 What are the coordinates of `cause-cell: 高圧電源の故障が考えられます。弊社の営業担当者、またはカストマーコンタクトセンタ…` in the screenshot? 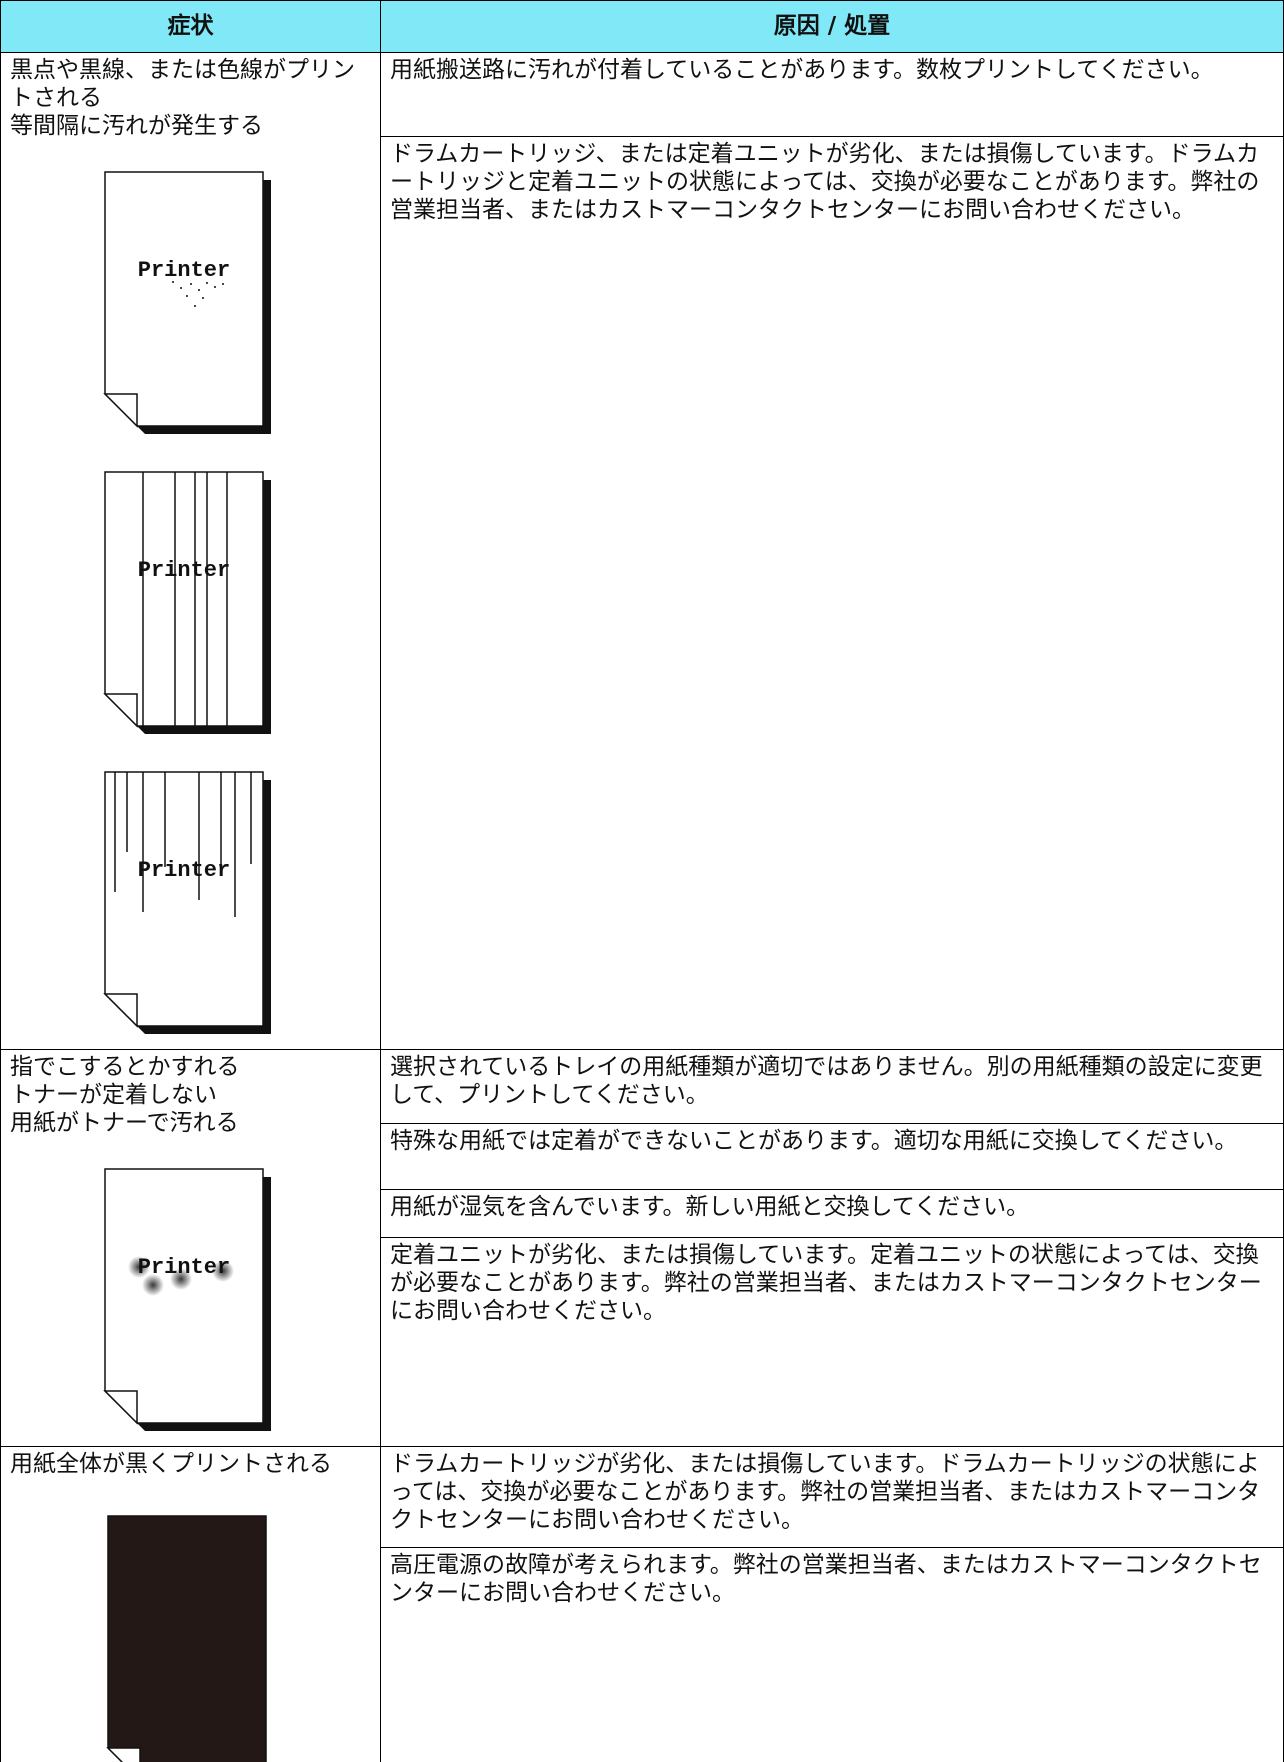 It's located at (832, 1654).